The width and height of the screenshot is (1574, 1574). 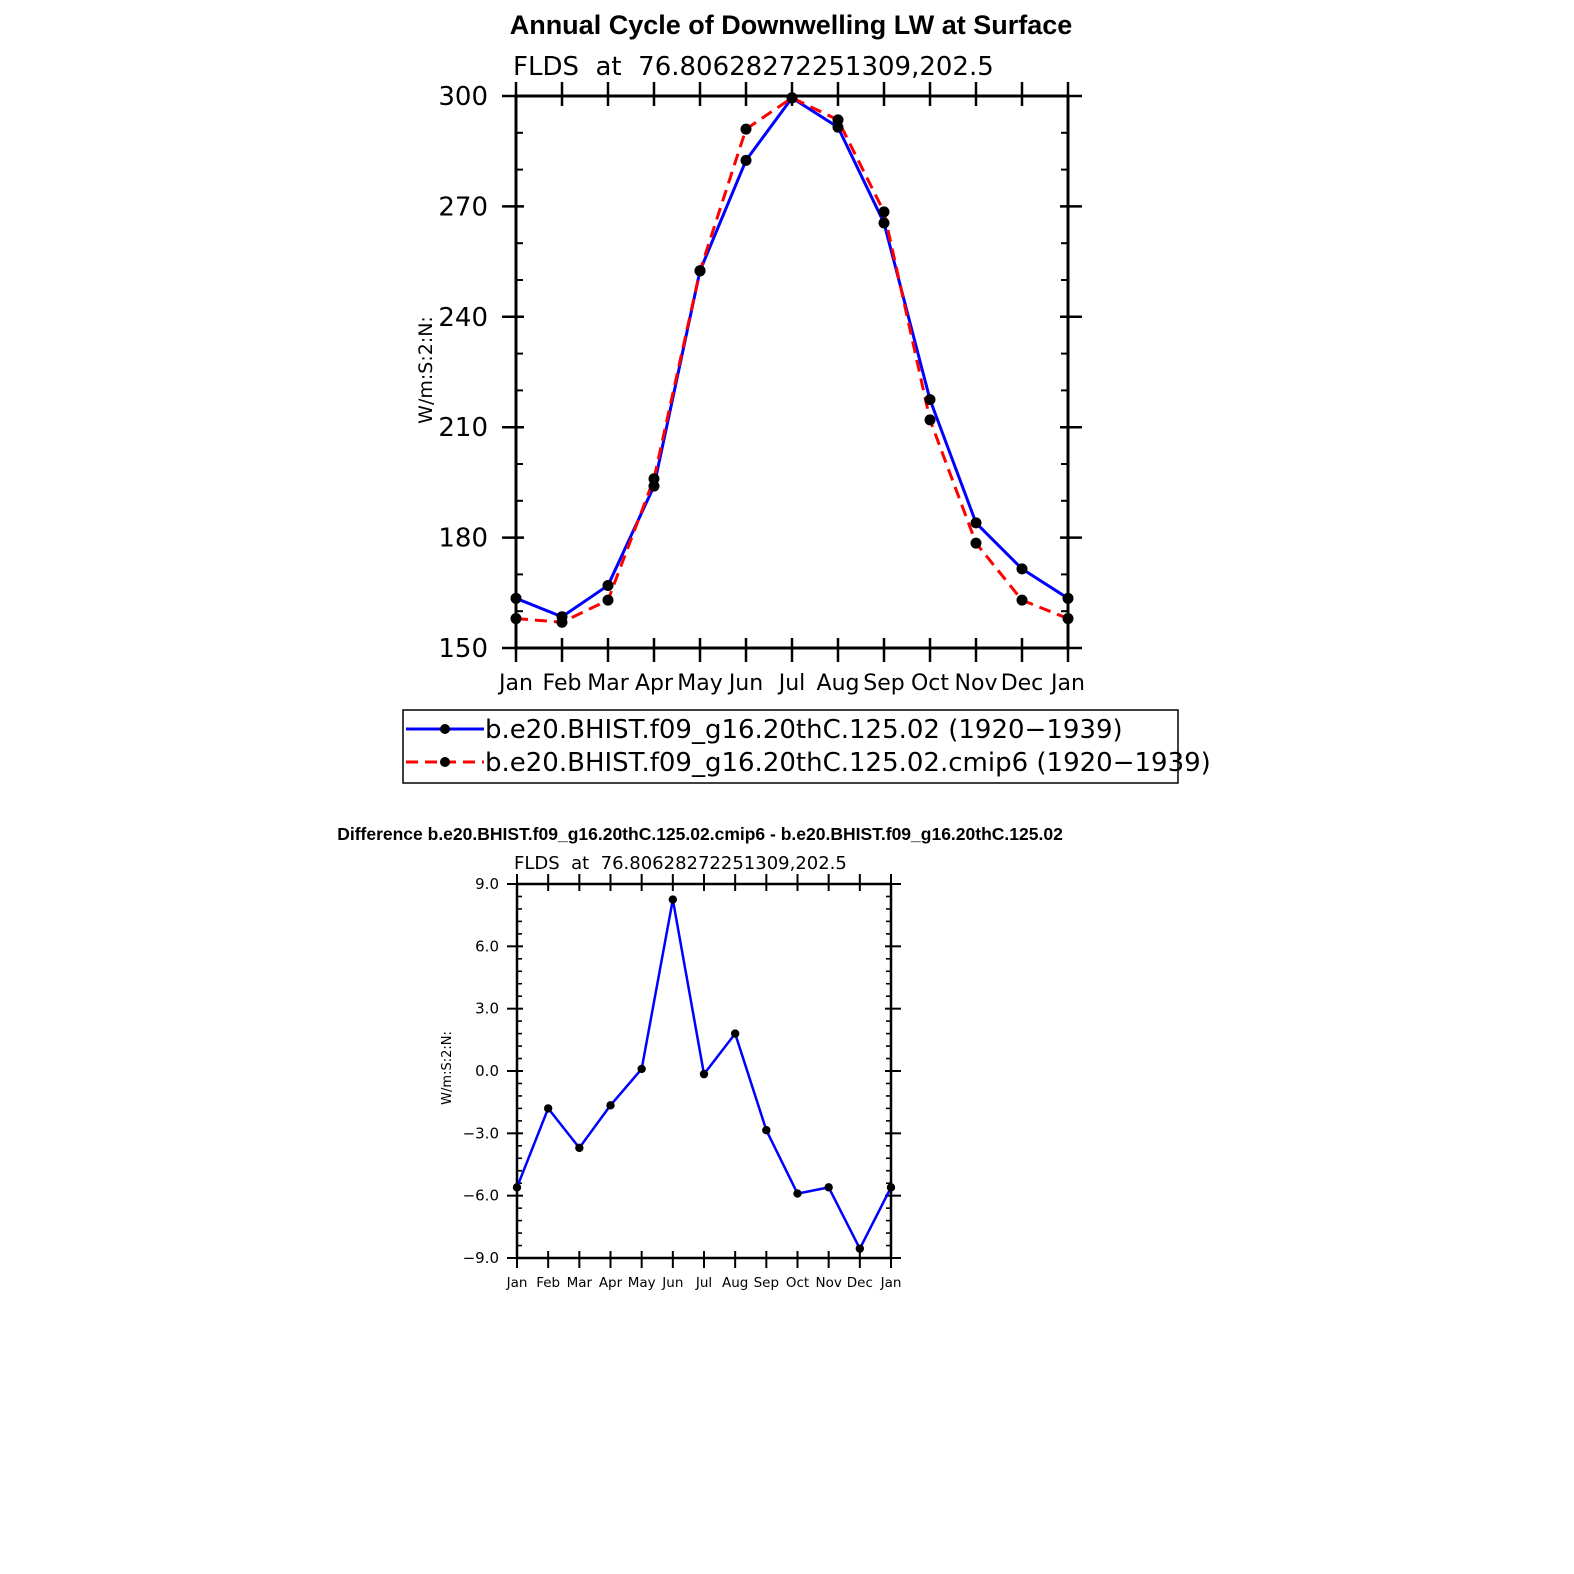 I want to click on c1-xtick-label: Apr, so click(x=654, y=683).